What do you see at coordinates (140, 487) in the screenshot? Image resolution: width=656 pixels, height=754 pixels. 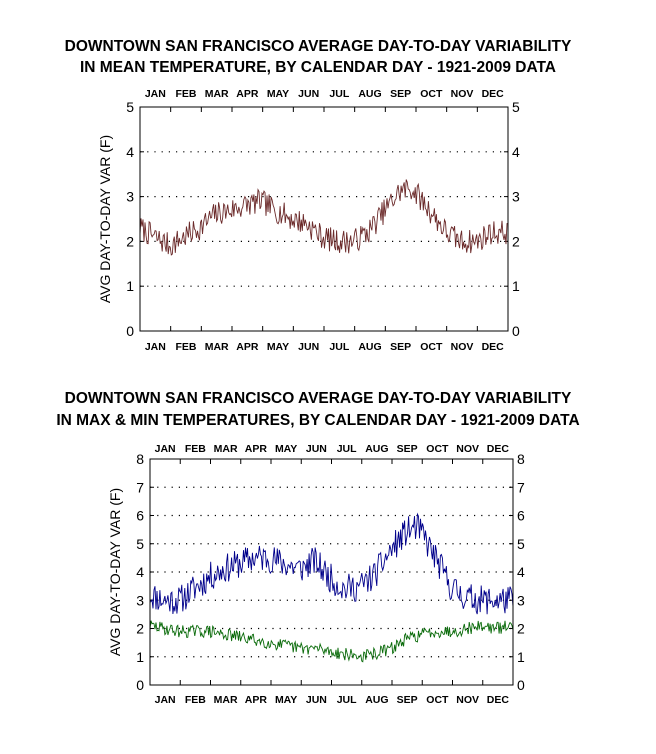 I see `y-tick-label-left: 7` at bounding box center [140, 487].